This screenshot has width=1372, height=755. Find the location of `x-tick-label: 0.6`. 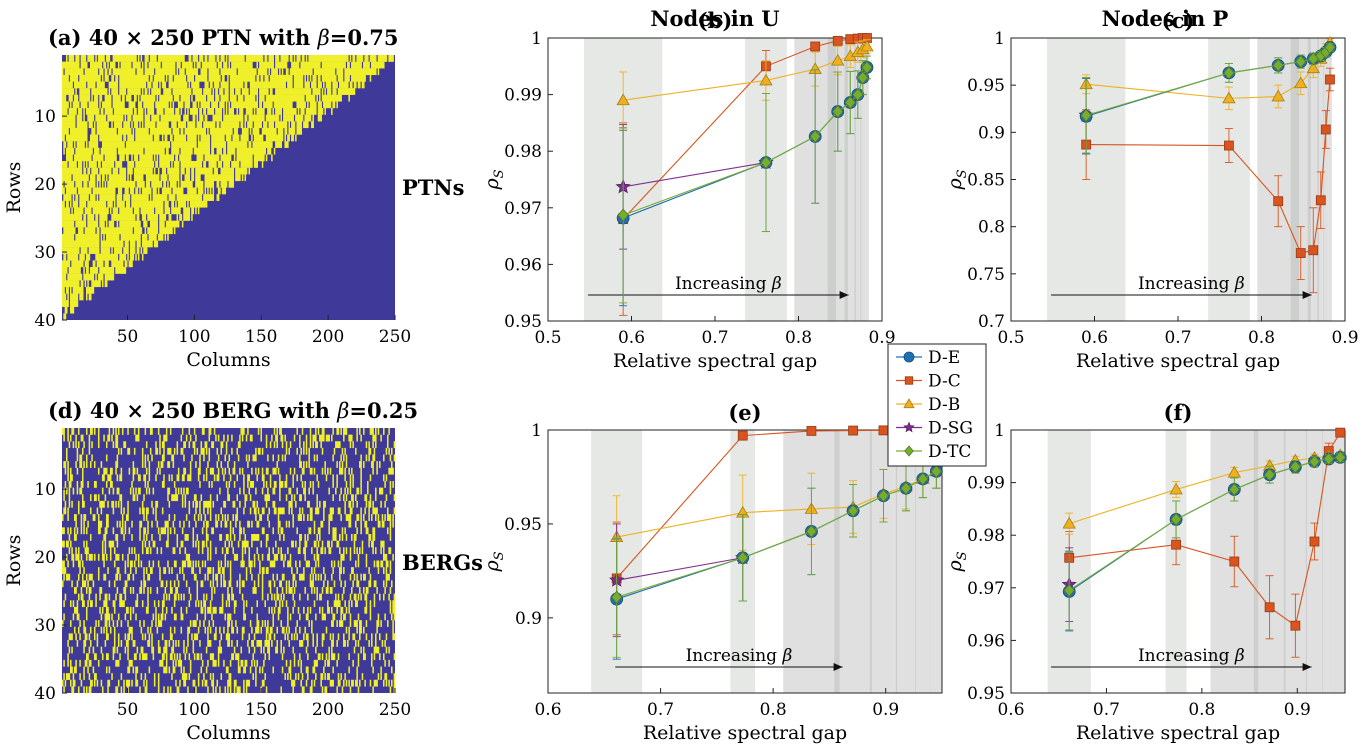

x-tick-label: 0.6 is located at coordinates (1094, 338).